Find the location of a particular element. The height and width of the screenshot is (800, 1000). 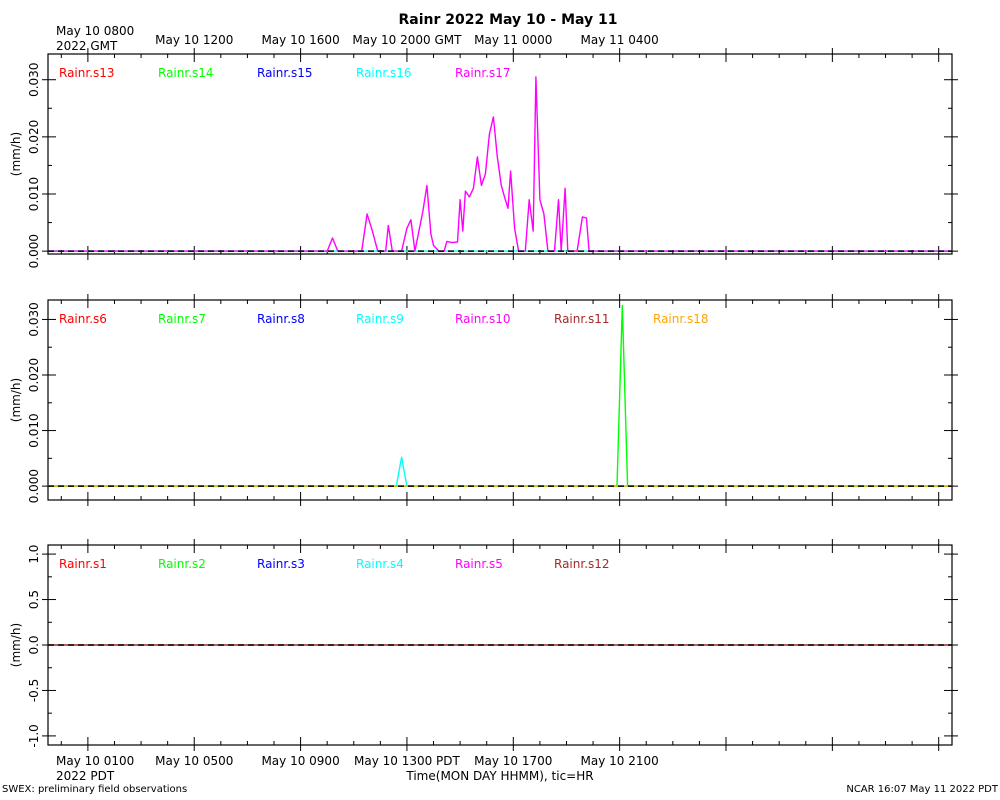

legend-item-rainr-s2: Rainr.s2 is located at coordinates (182, 564).